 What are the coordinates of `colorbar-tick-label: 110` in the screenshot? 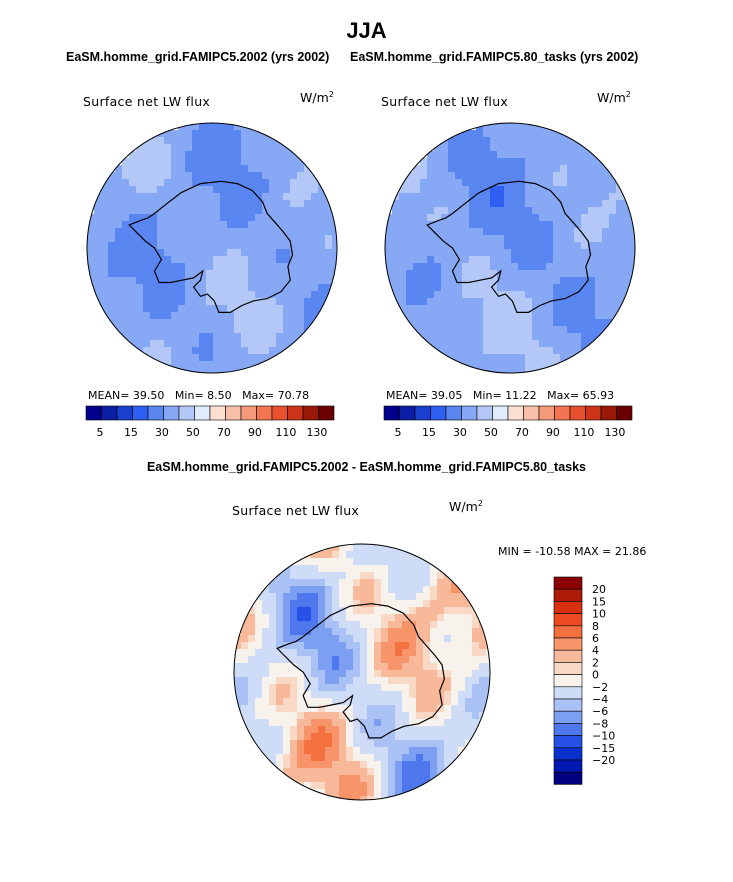 It's located at (285, 432).